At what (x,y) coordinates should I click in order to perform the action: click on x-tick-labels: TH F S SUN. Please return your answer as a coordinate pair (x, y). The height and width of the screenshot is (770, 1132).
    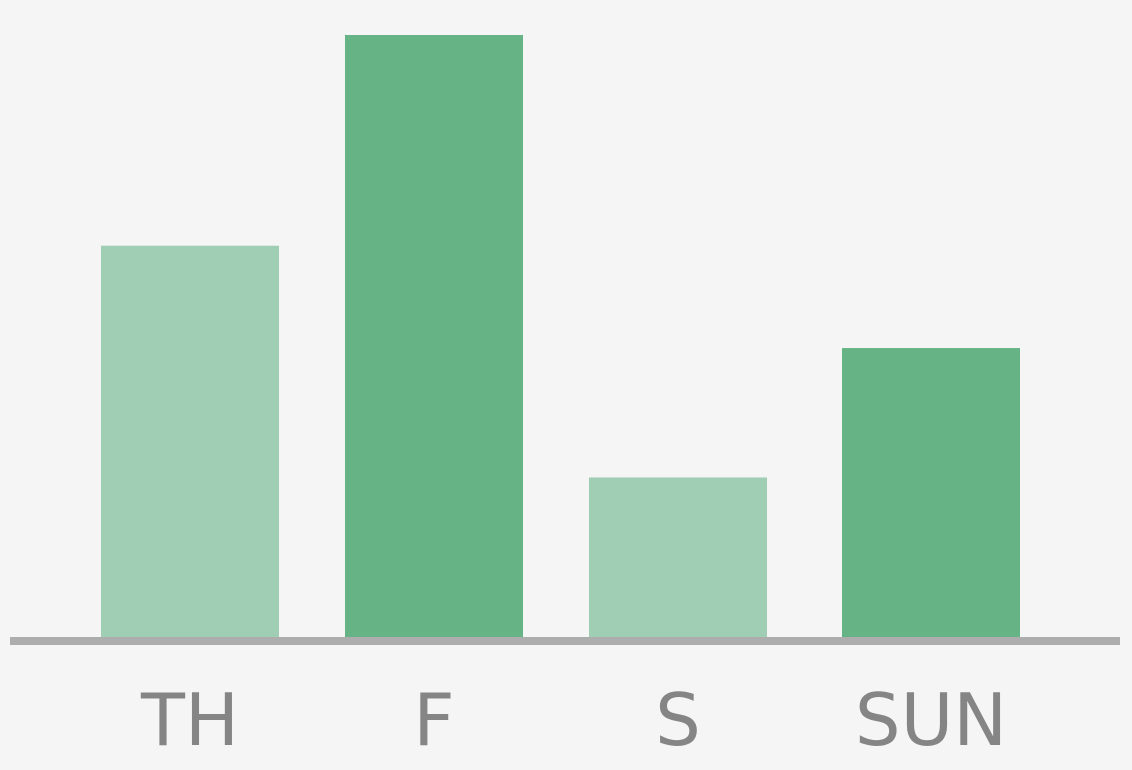
    Looking at the image, I should click on (573, 720).